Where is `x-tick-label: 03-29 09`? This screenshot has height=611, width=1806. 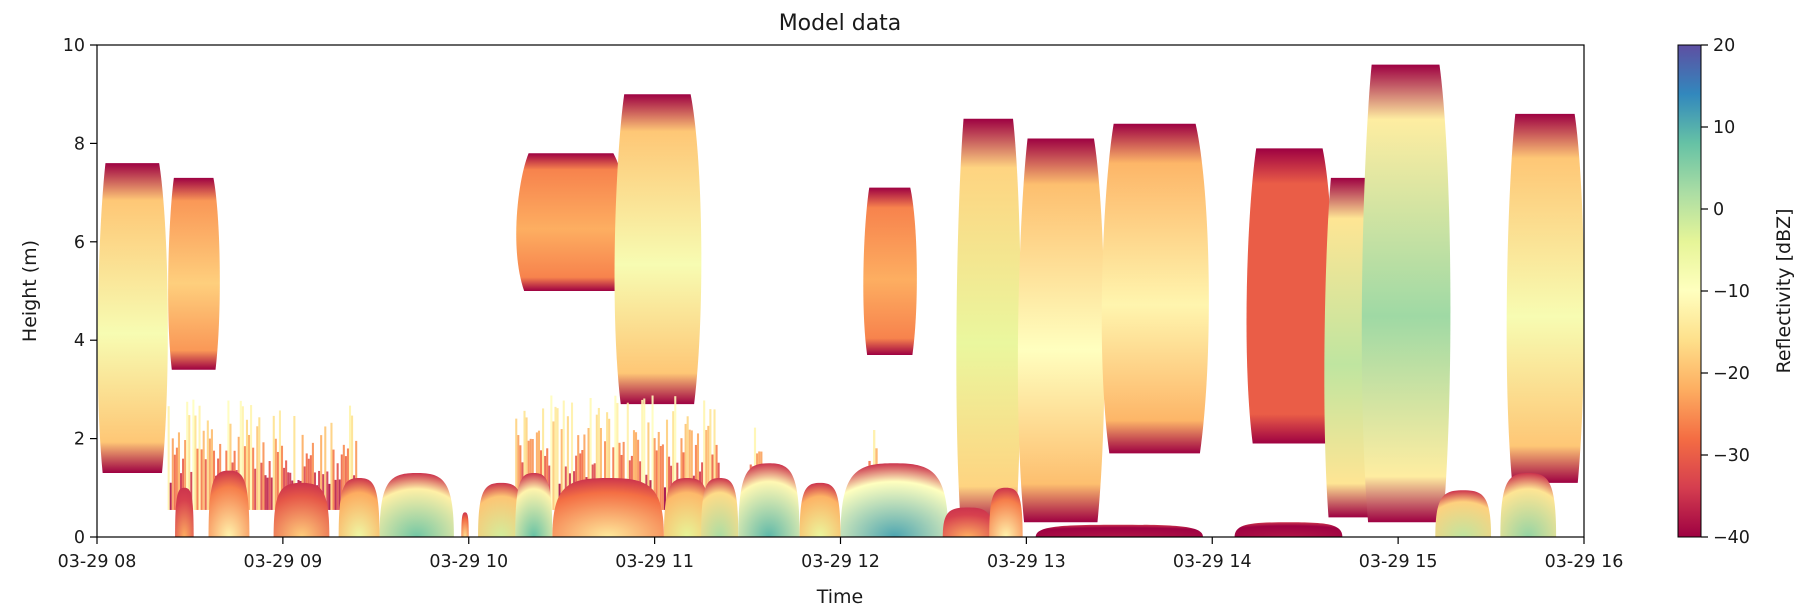
x-tick-label: 03-29 09 is located at coordinates (283, 562).